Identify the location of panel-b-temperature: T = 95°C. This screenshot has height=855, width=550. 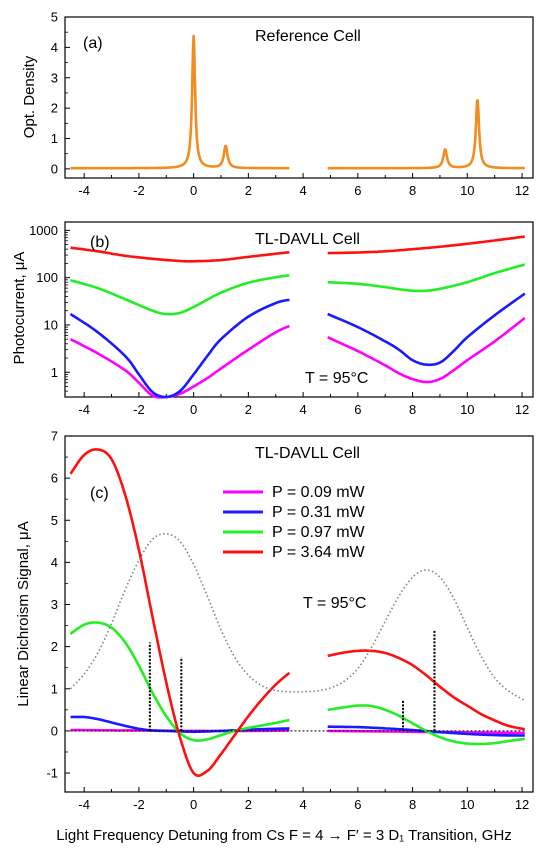
(336, 378).